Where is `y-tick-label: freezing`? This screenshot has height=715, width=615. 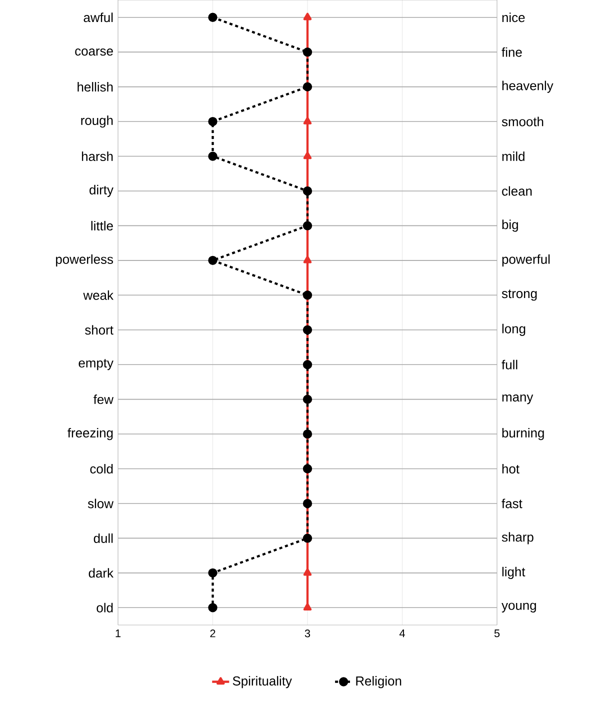 y-tick-label: freezing is located at coordinates (90, 434).